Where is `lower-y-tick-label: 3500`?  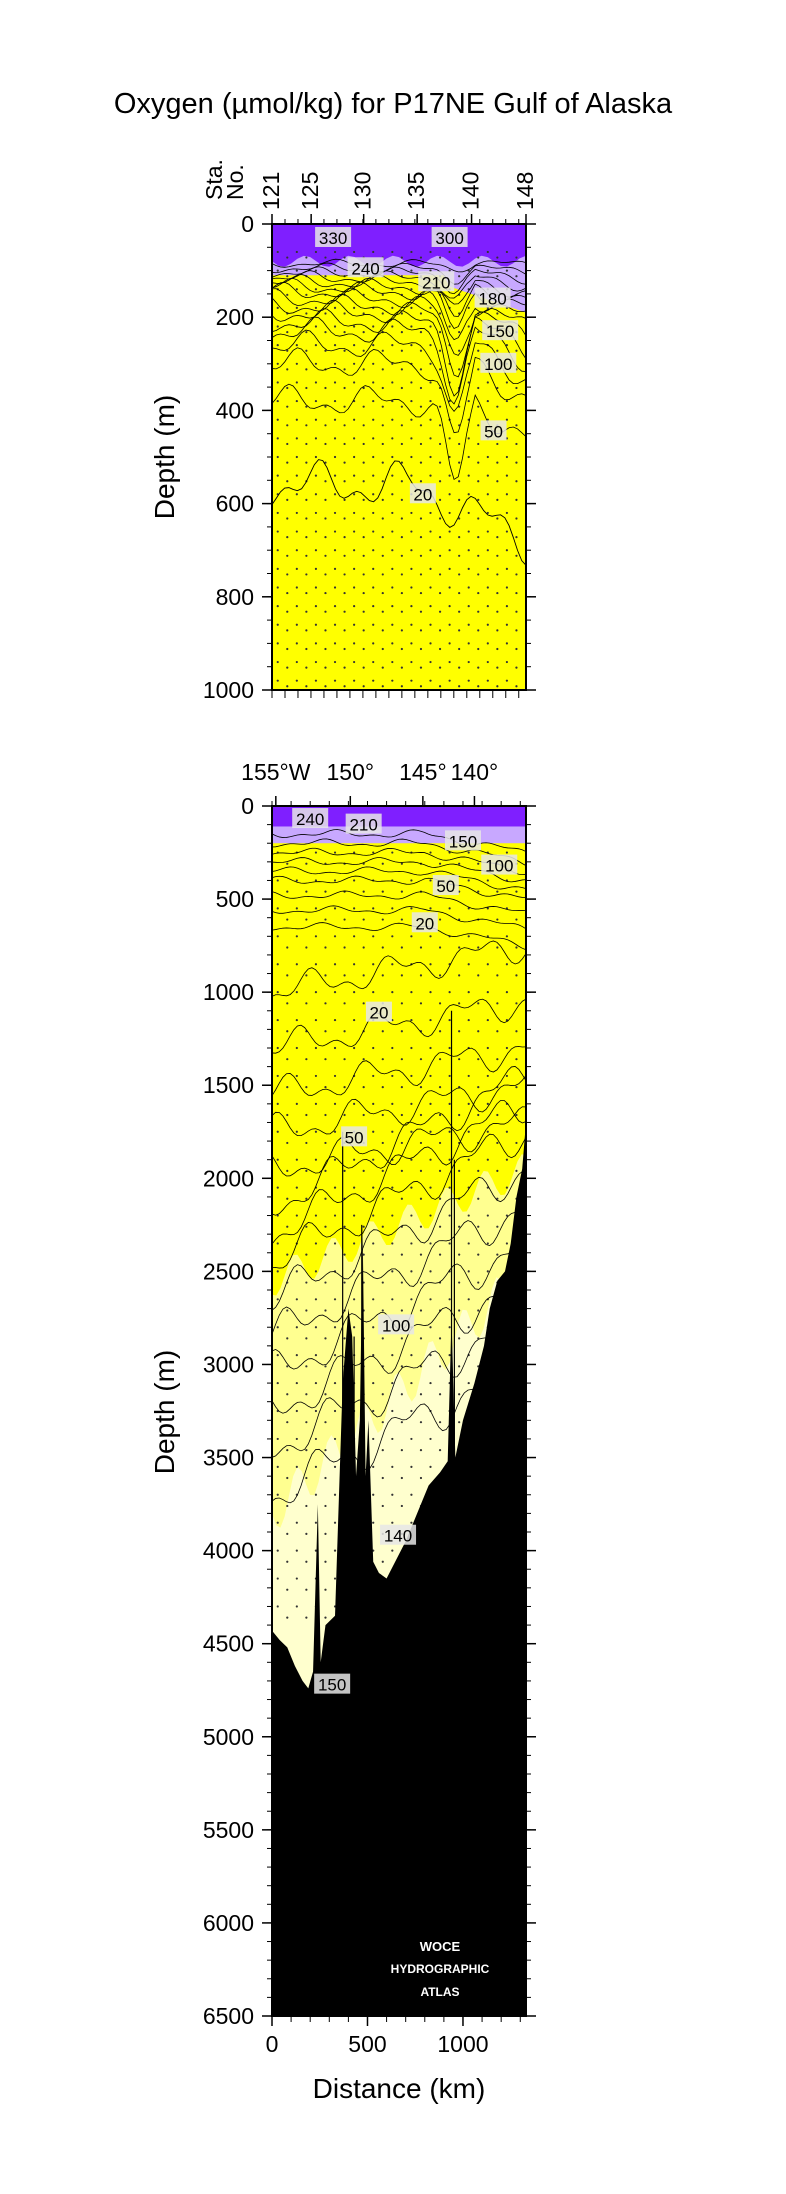
lower-y-tick-label: 3500 is located at coordinates (228, 1458).